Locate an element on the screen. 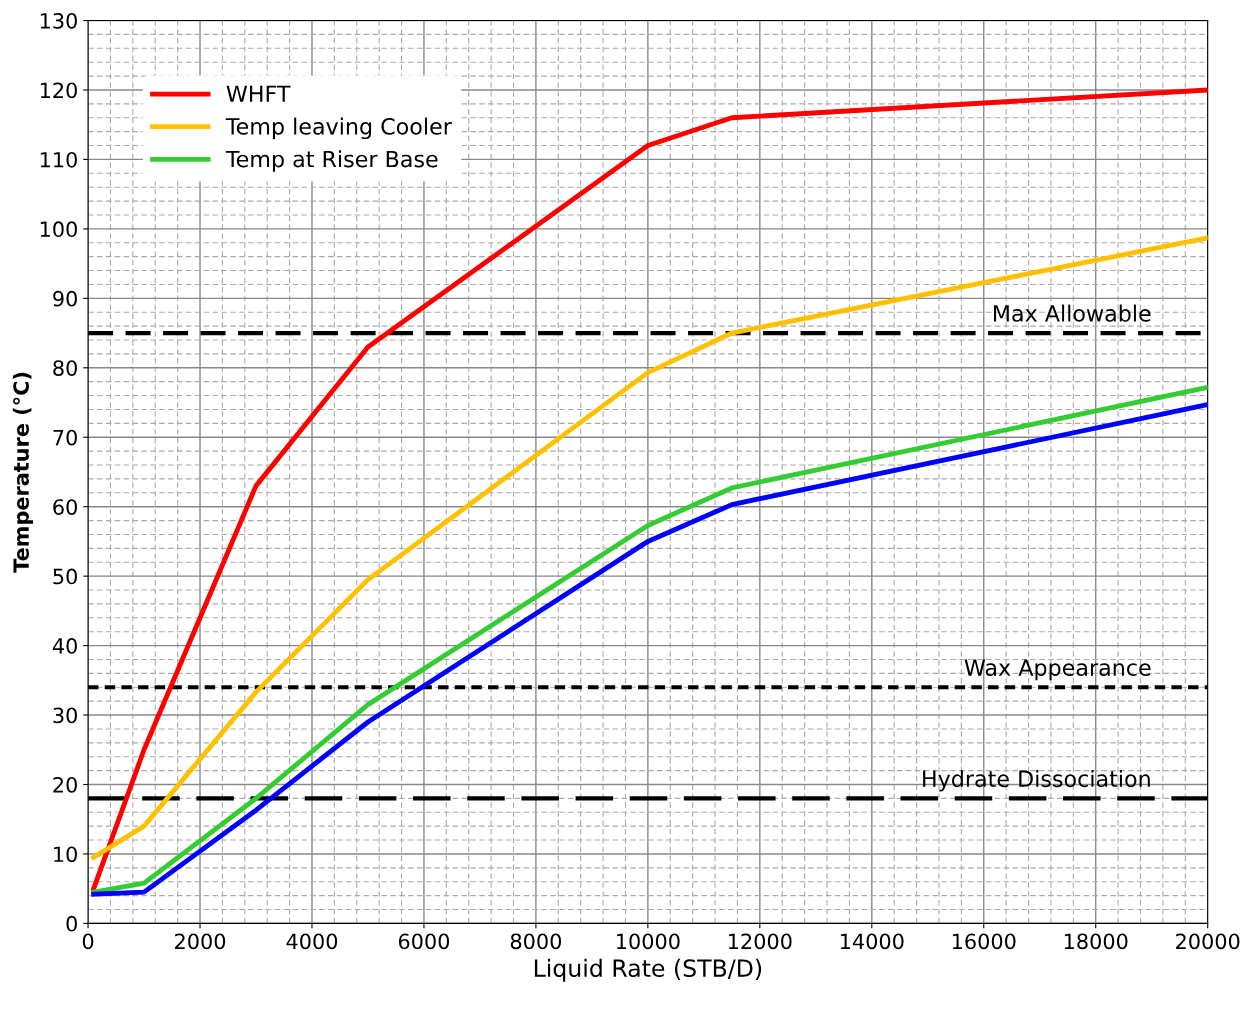  y-tick-label: 130 is located at coordinates (58, 20).